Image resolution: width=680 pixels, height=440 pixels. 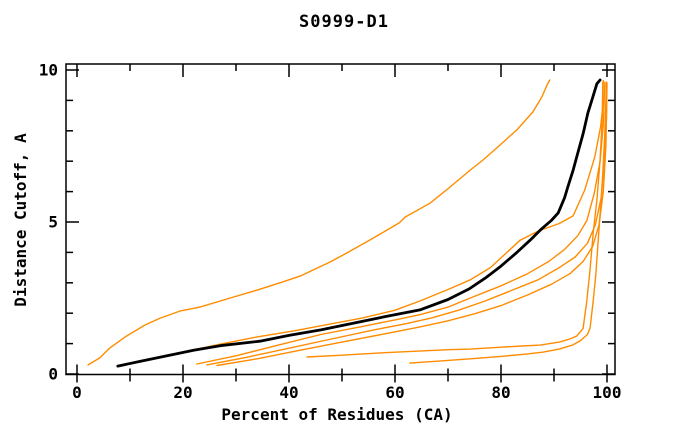 I want to click on x-axis-label: Percent of Residues (CA), so click(x=336, y=414).